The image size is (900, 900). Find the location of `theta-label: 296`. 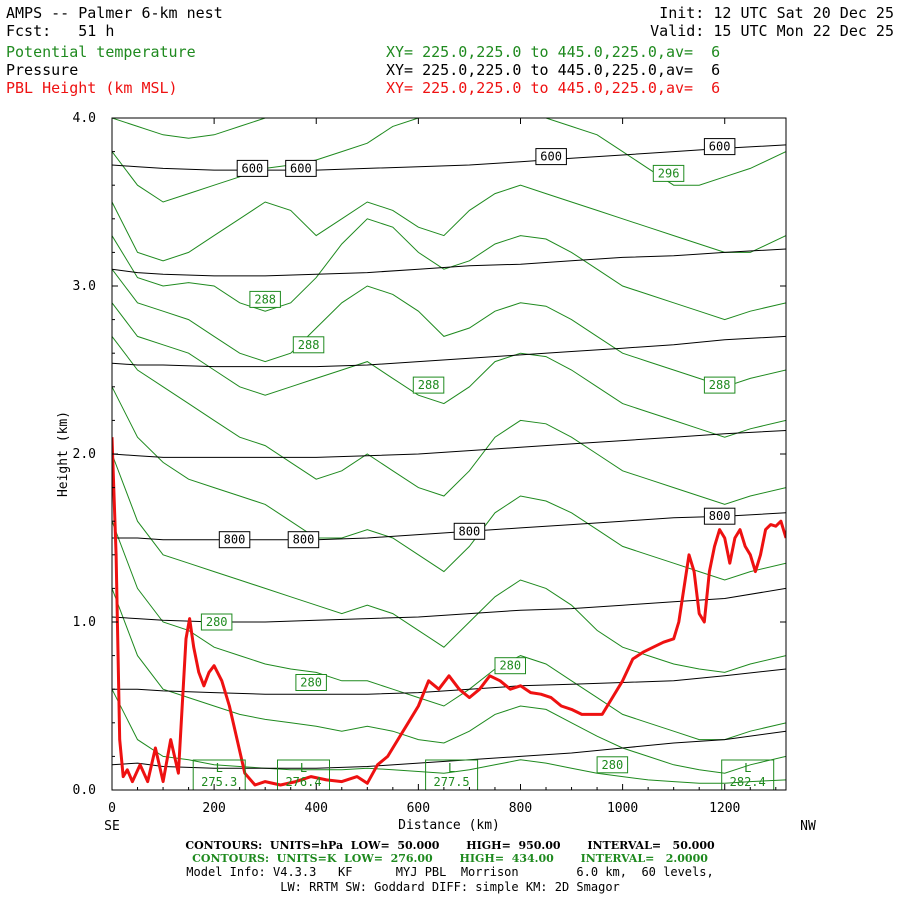

theta-label: 296 is located at coordinates (668, 173).